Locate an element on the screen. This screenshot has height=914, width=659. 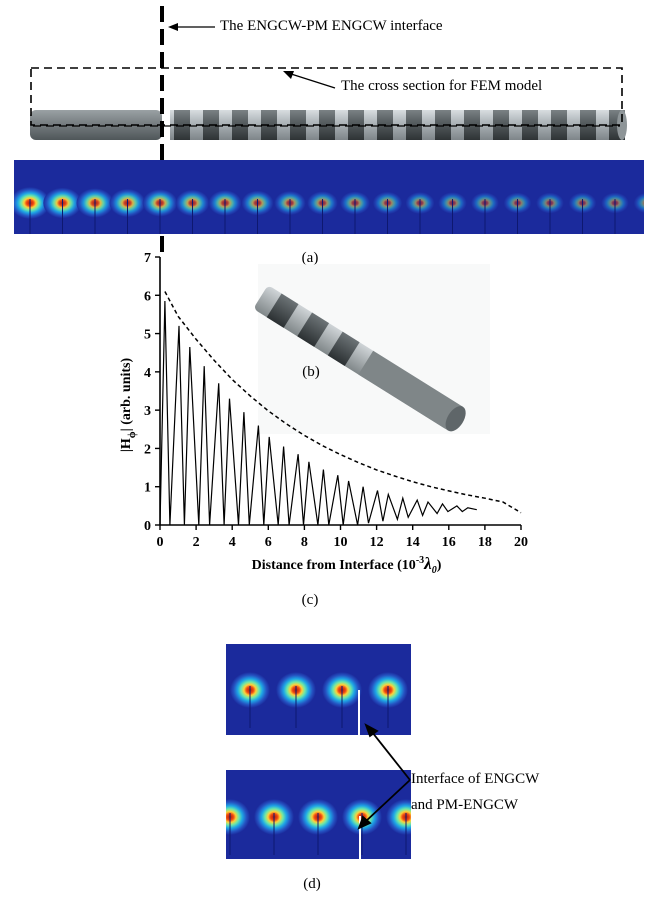
field-series-line is located at coordinates (318, 413).